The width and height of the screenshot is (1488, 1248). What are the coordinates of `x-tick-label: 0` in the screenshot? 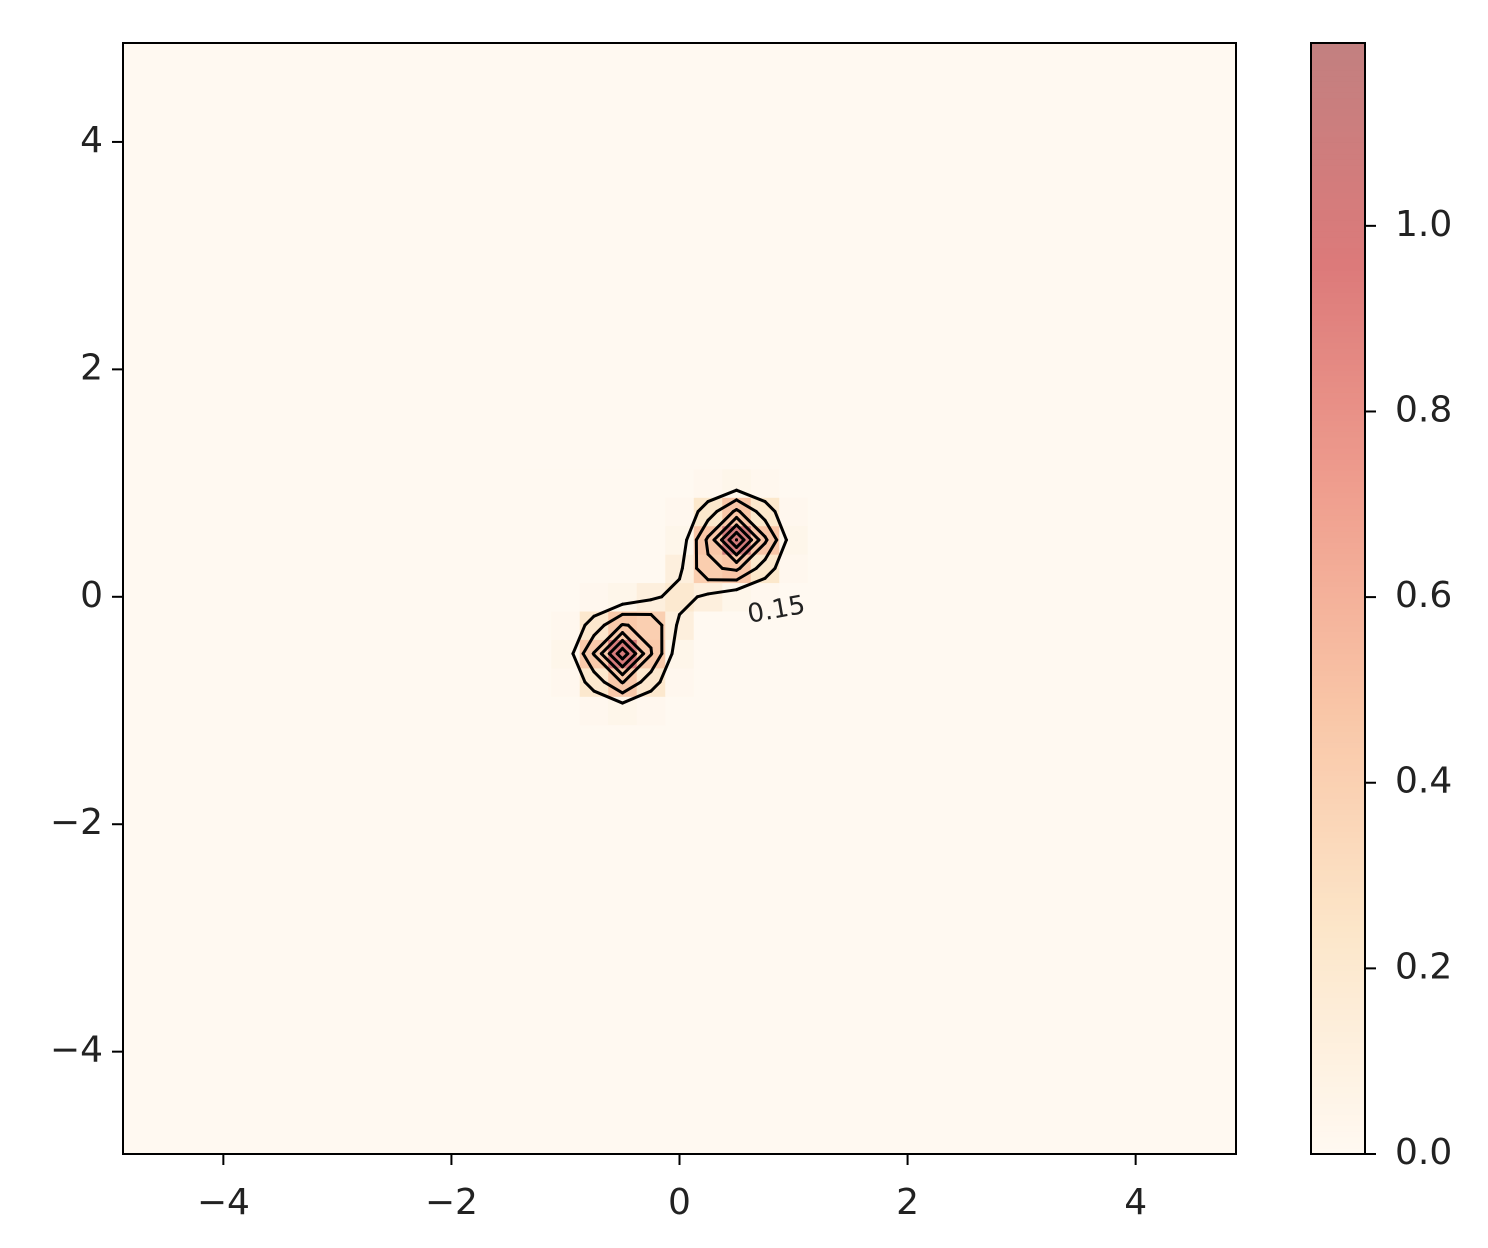 It's located at (679, 1202).